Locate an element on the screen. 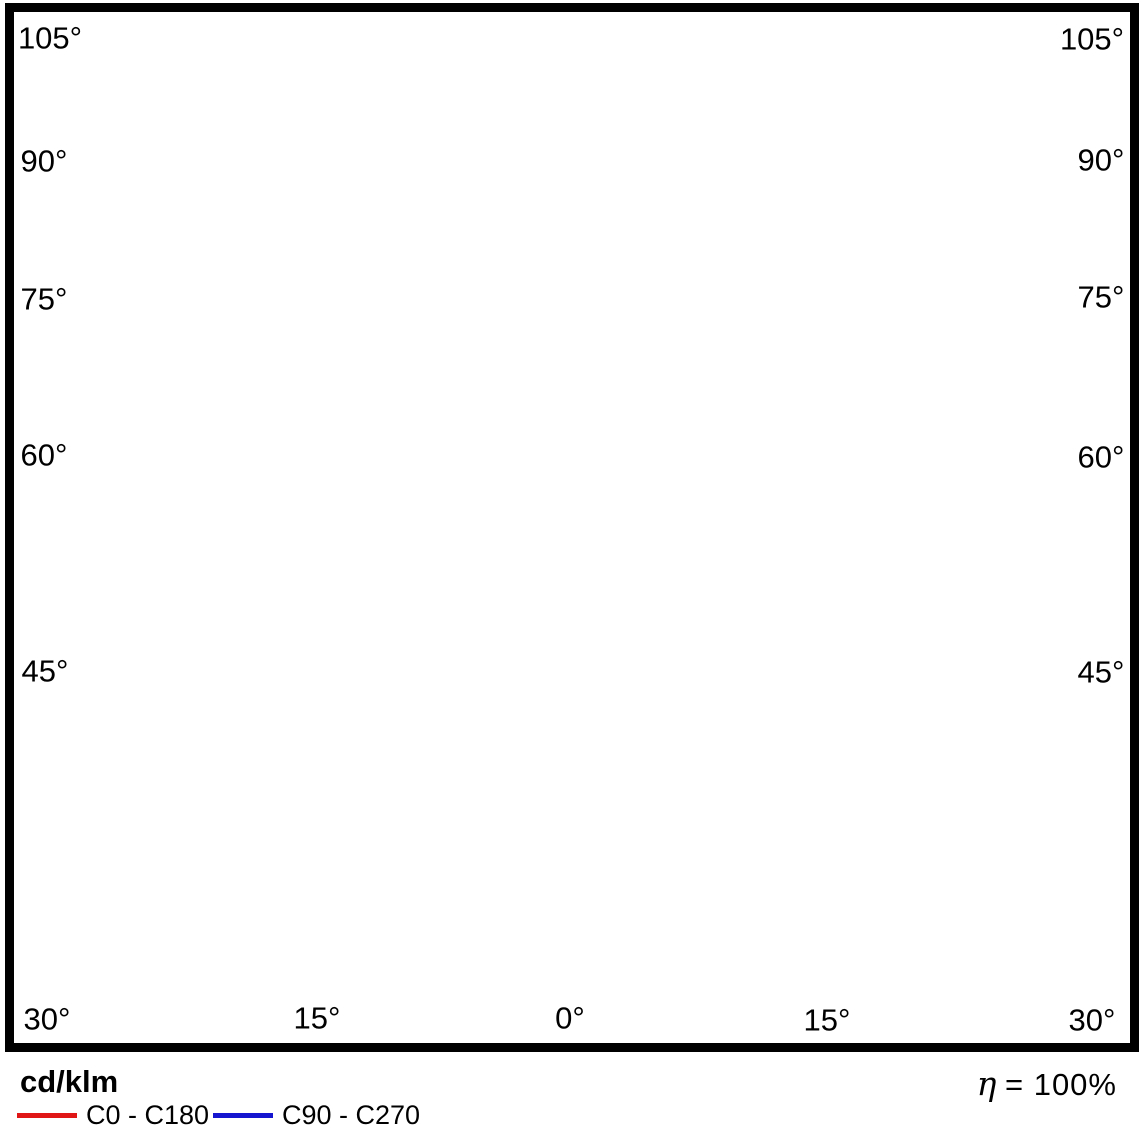 The width and height of the screenshot is (1142, 1132). legend: C0 - C180 C90 - C270 is located at coordinates (571, 1115).